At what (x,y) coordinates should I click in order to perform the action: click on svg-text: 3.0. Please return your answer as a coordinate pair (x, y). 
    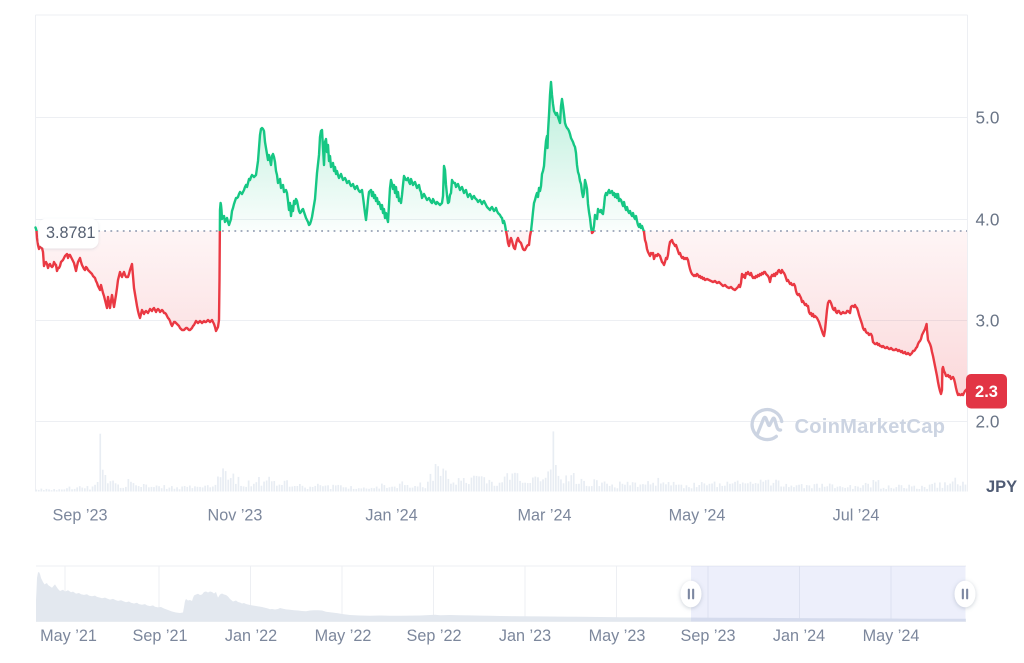
    Looking at the image, I should click on (988, 321).